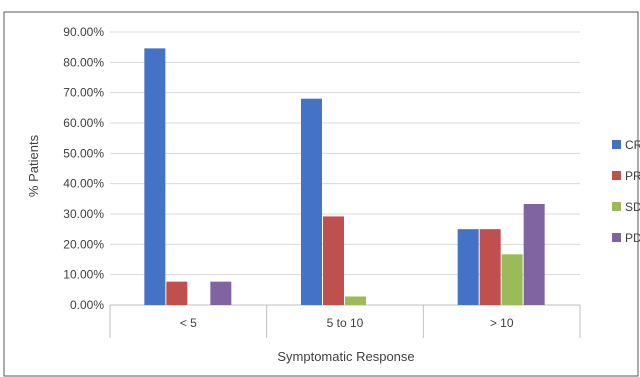  I want to click on y-tick-label: 50.00%, so click(83, 153).